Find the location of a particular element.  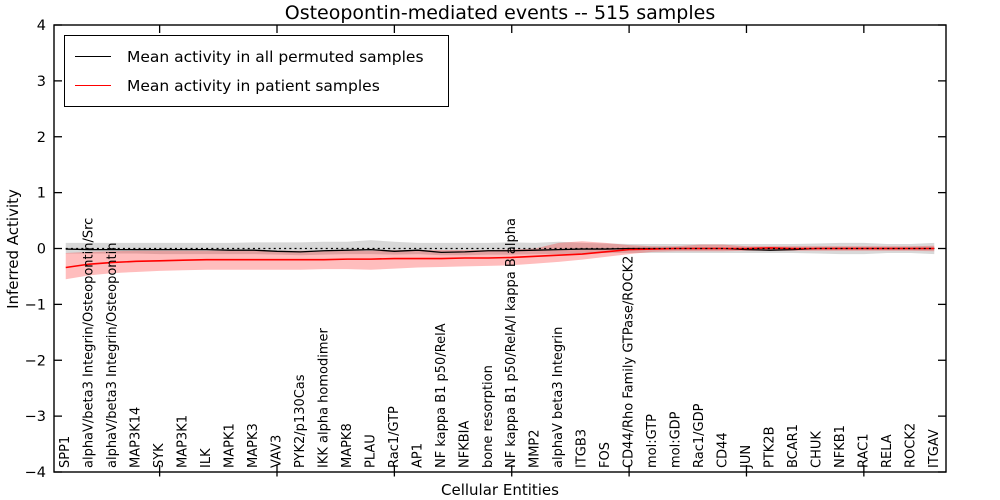

x-tick-label: BCAR1 is located at coordinates (793, 446).